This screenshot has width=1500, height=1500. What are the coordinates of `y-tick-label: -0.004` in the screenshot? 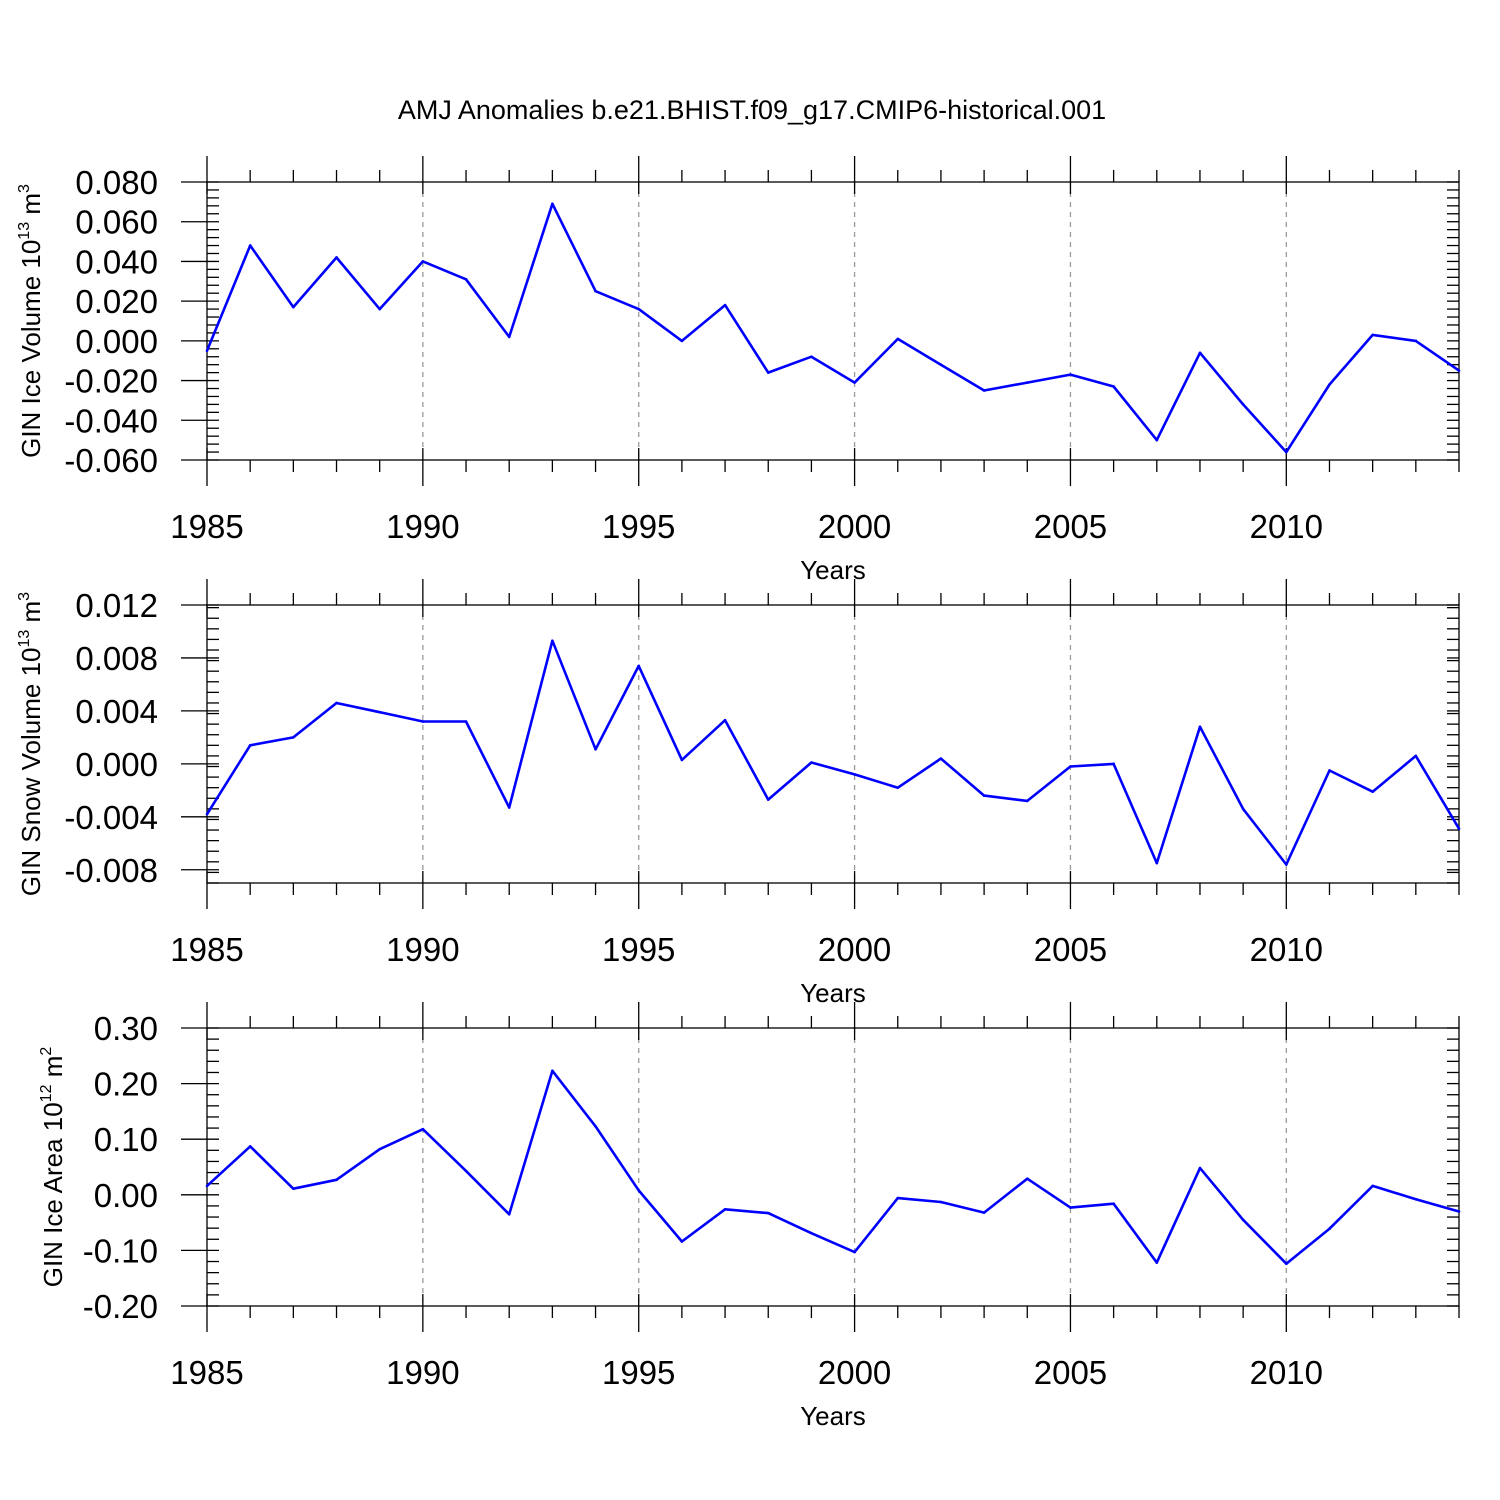 It's located at (111, 817).